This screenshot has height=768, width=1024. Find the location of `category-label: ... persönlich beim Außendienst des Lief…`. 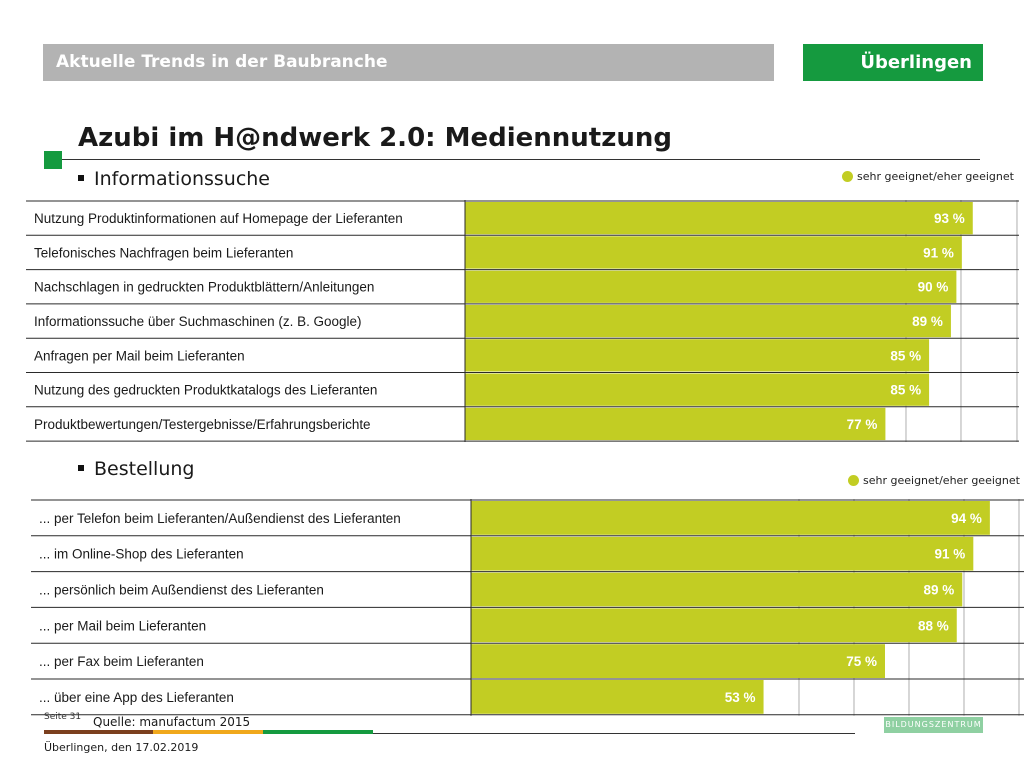

category-label: ... persönlich beim Außendienst des Lief… is located at coordinates (181, 589).